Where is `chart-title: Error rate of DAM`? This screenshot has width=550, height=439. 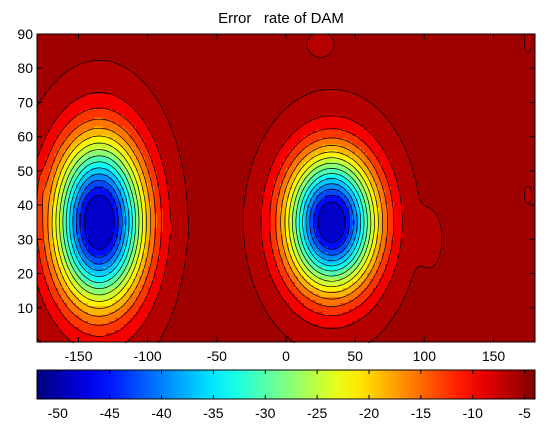
chart-title: Error rate of DAM is located at coordinates (281, 18).